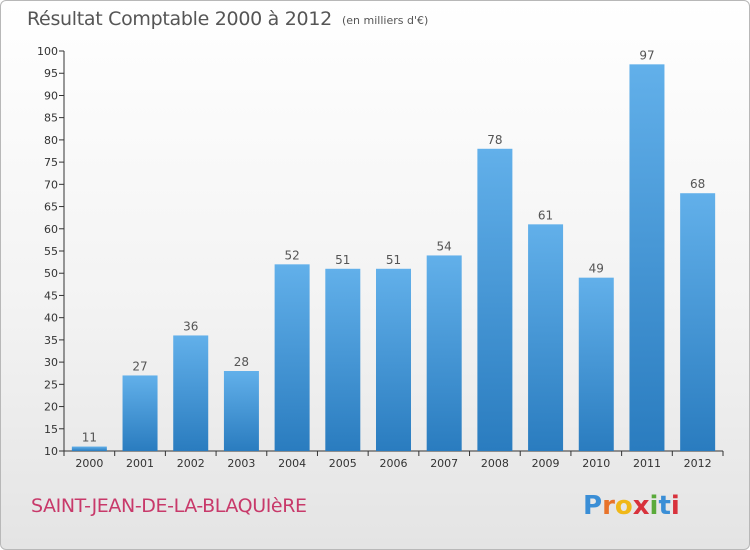 This screenshot has width=750, height=550. What do you see at coordinates (697, 184) in the screenshot?
I see `value-label: 68` at bounding box center [697, 184].